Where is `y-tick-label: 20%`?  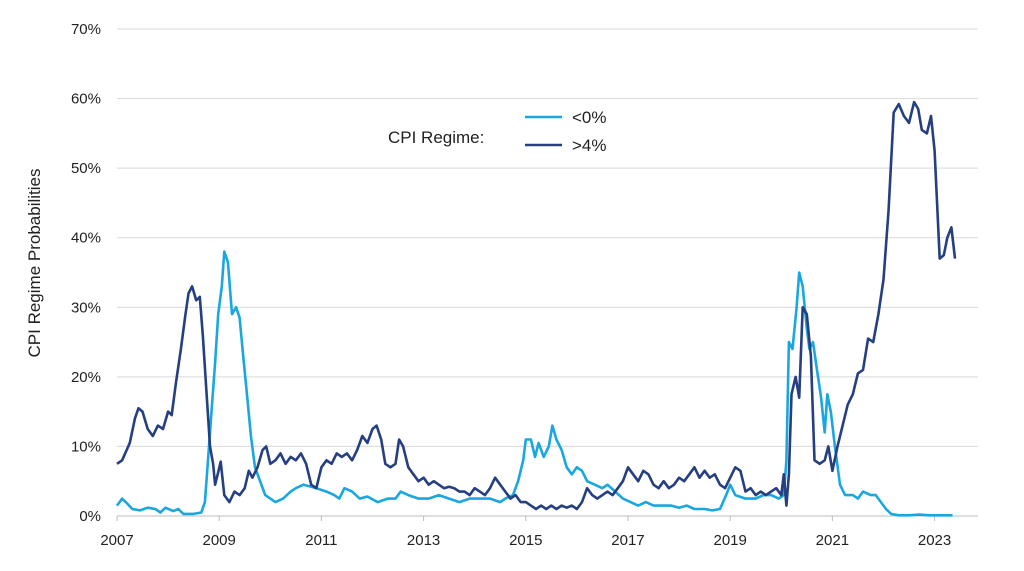 y-tick-label: 20% is located at coordinates (86, 377).